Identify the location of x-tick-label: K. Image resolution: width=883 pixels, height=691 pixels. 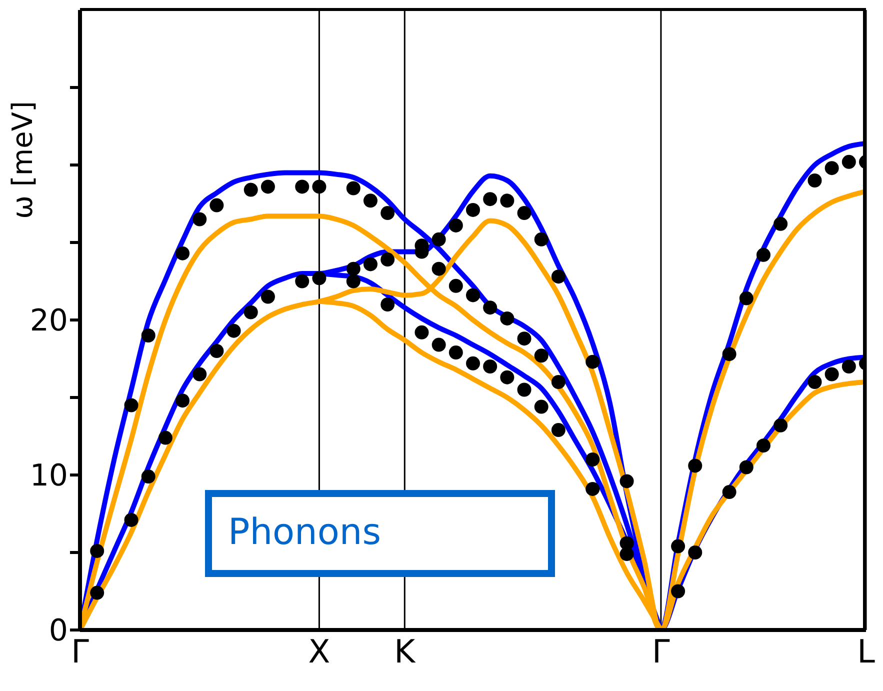
(405, 651).